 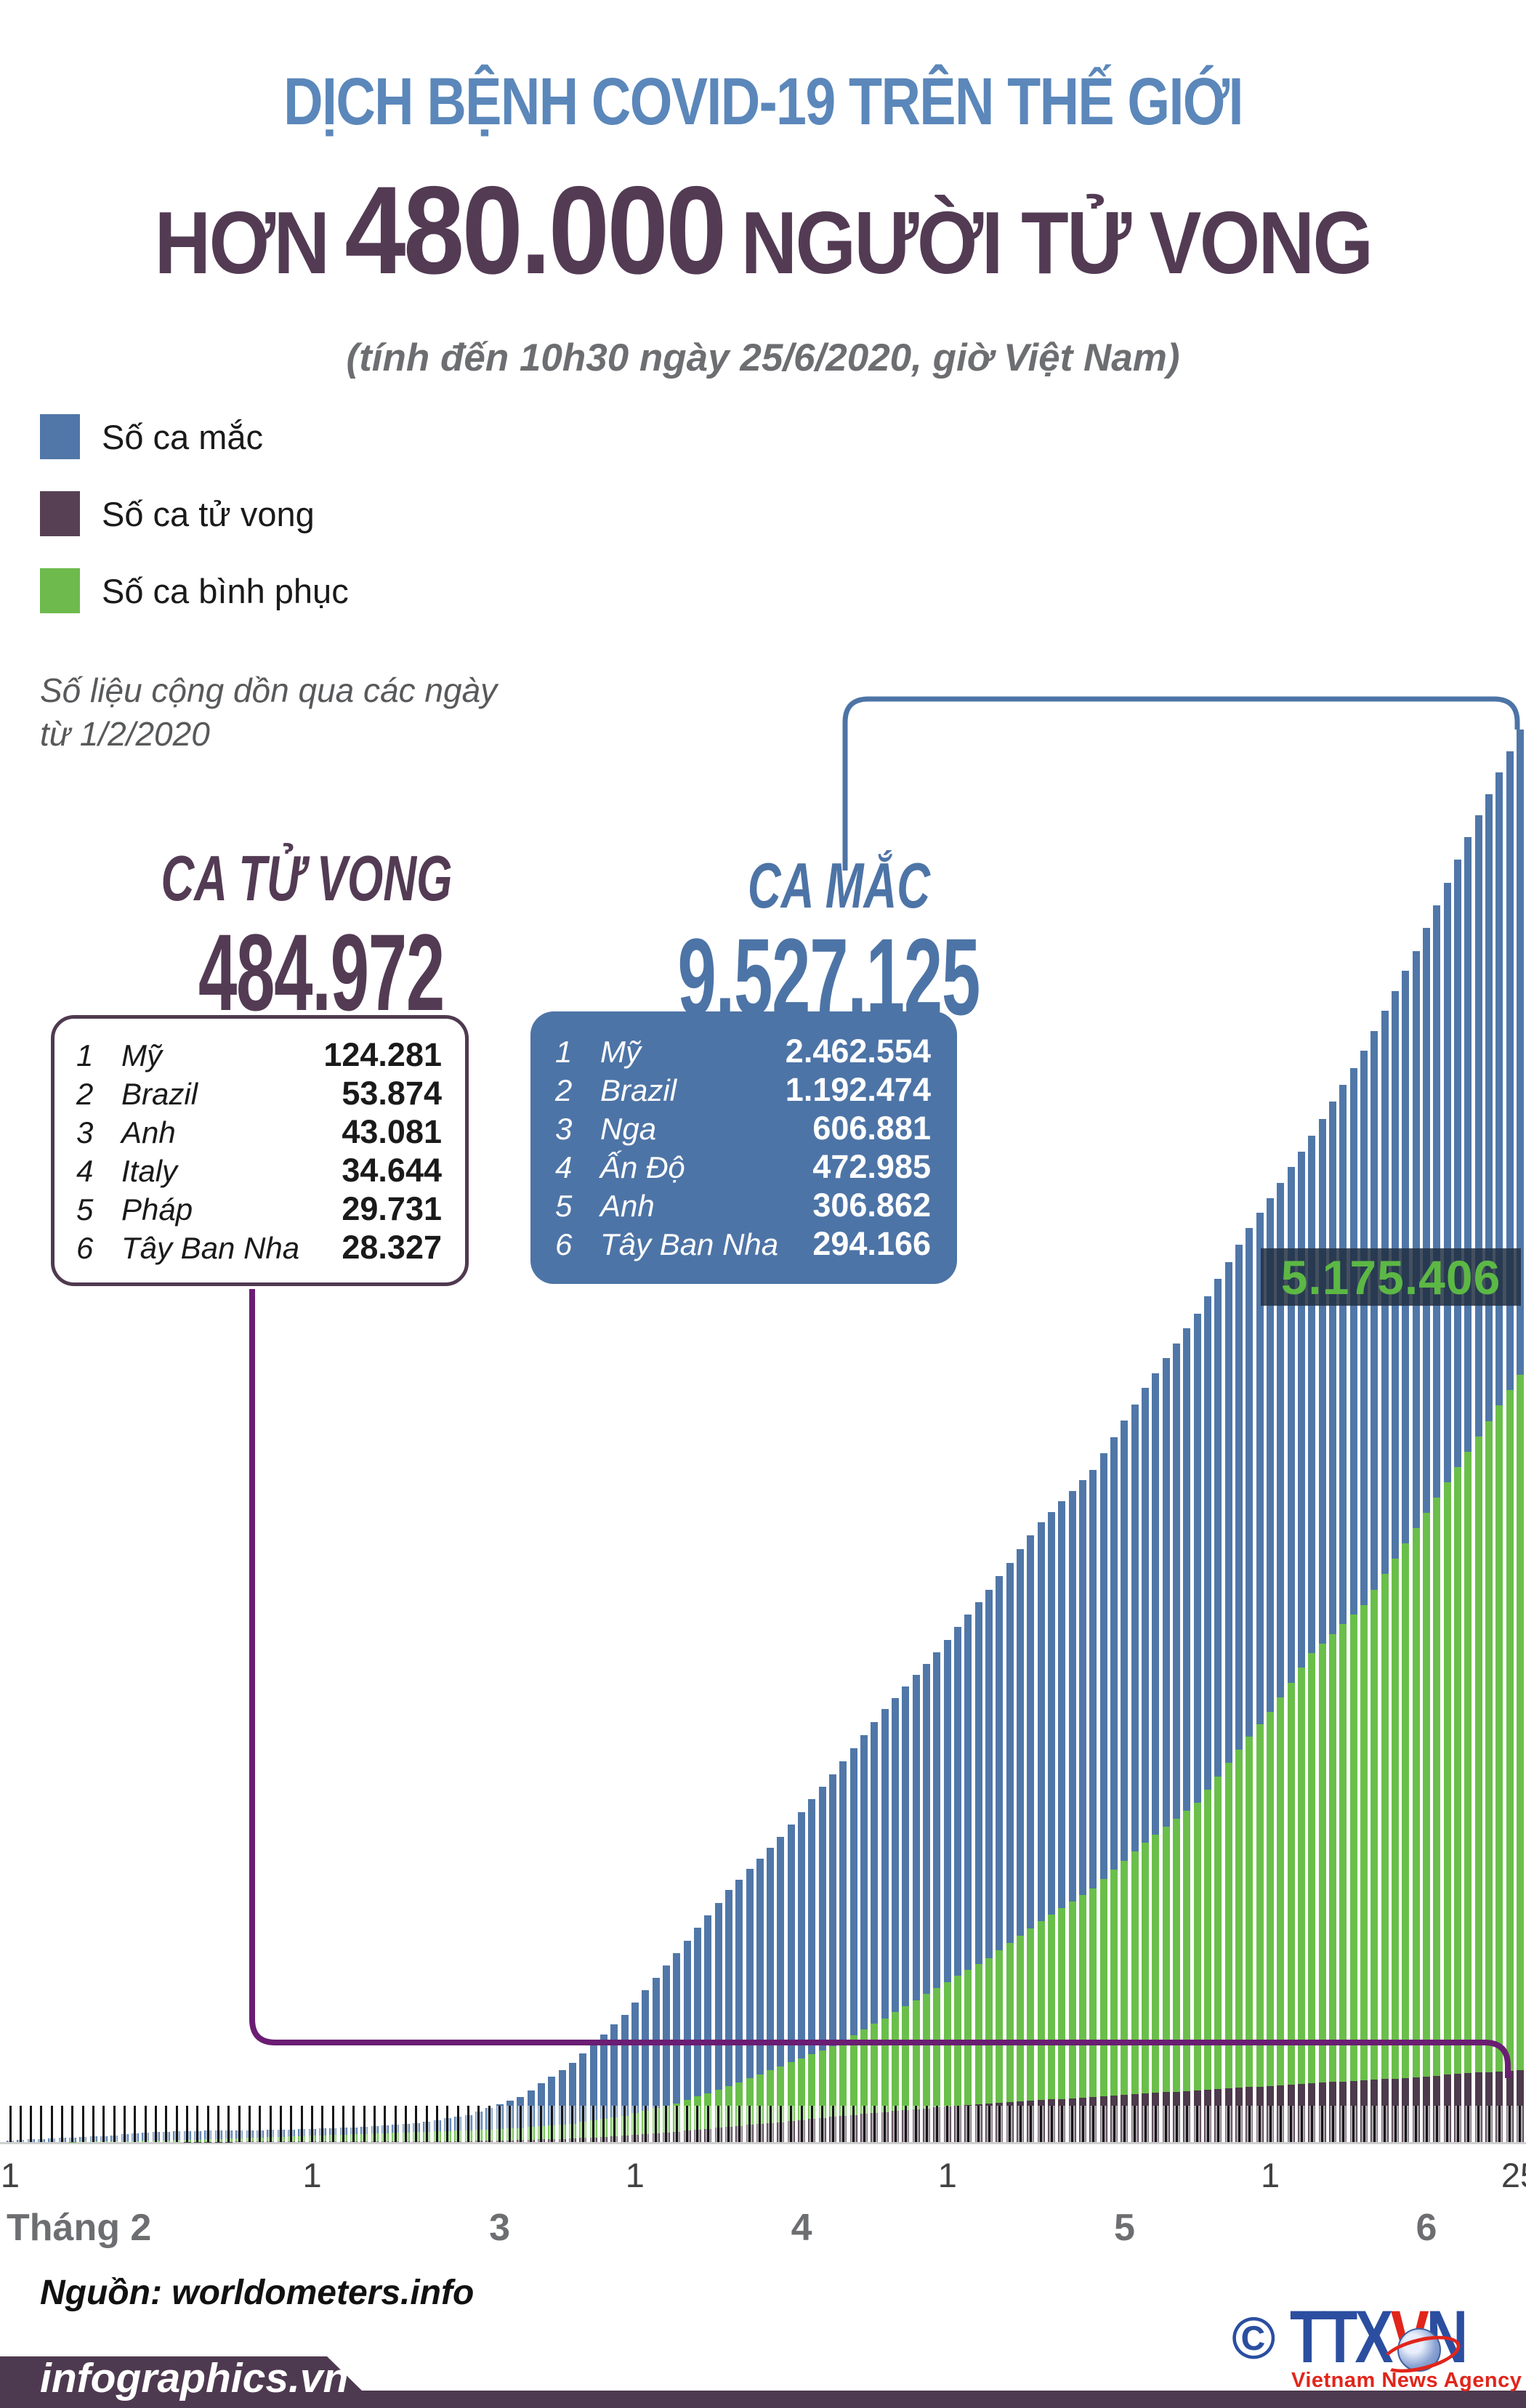 I want to click on ttxvn-logo: © TTXVN Vietnam News Agency, so click(x=1377, y=2343).